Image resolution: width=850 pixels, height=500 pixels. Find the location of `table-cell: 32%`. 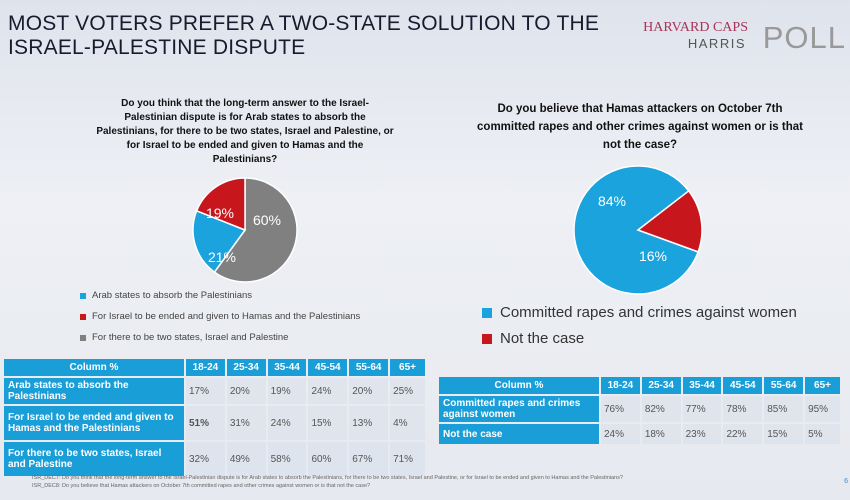

table-cell: 32% is located at coordinates (205, 459).